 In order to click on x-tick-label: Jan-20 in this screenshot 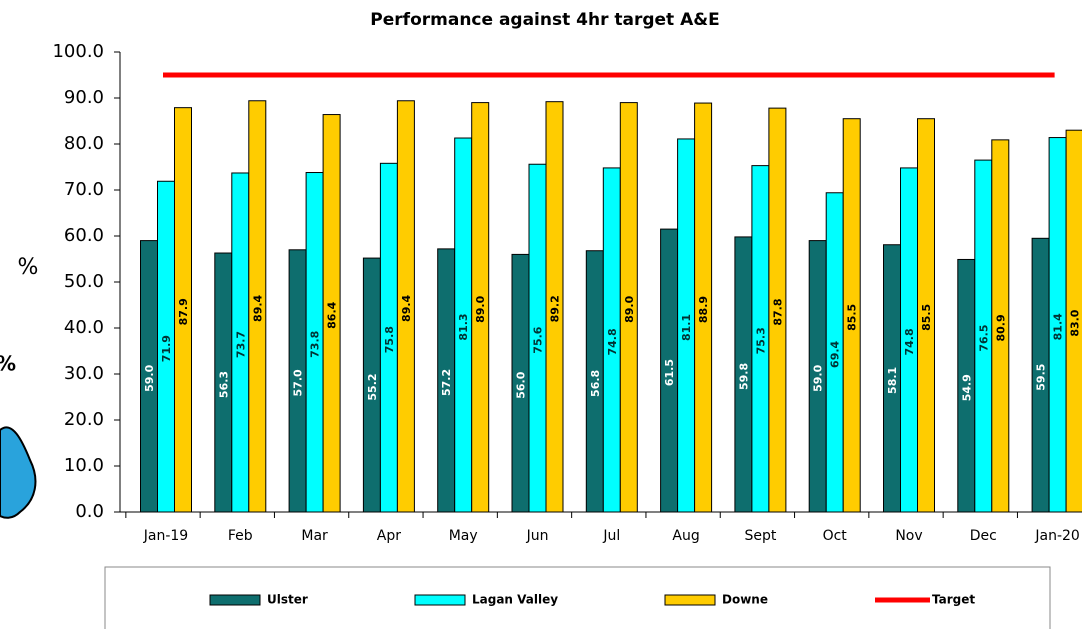, I will do `click(1056, 536)`.